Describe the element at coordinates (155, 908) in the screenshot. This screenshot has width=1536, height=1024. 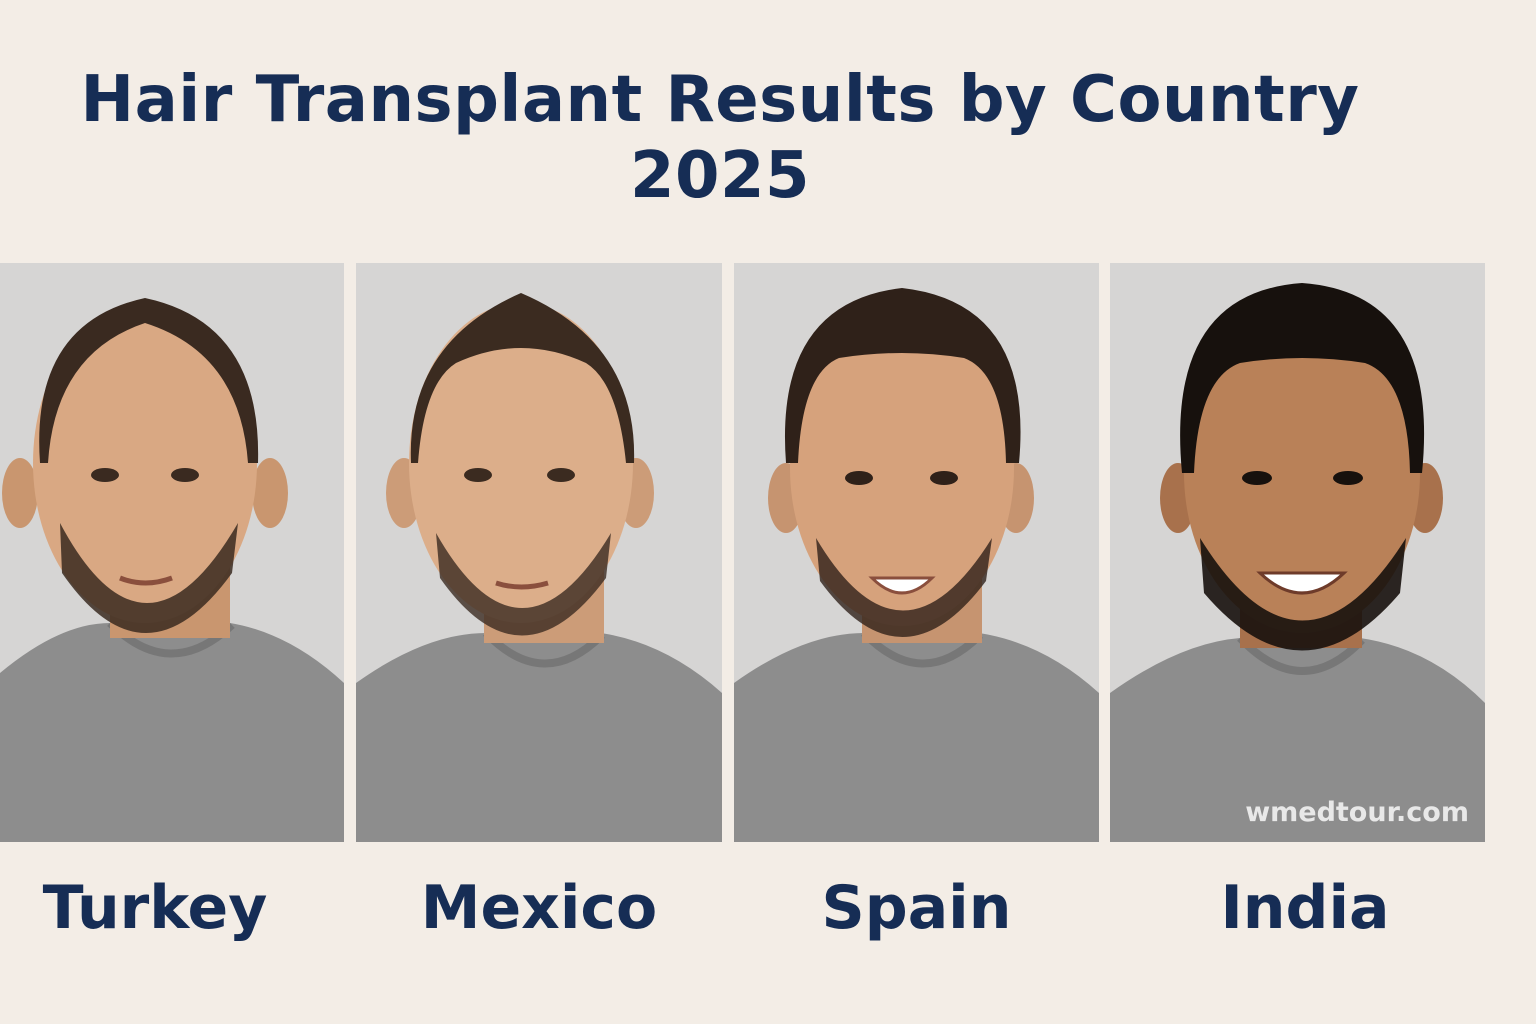
I see `country-label-turkey: Turkey` at that location.